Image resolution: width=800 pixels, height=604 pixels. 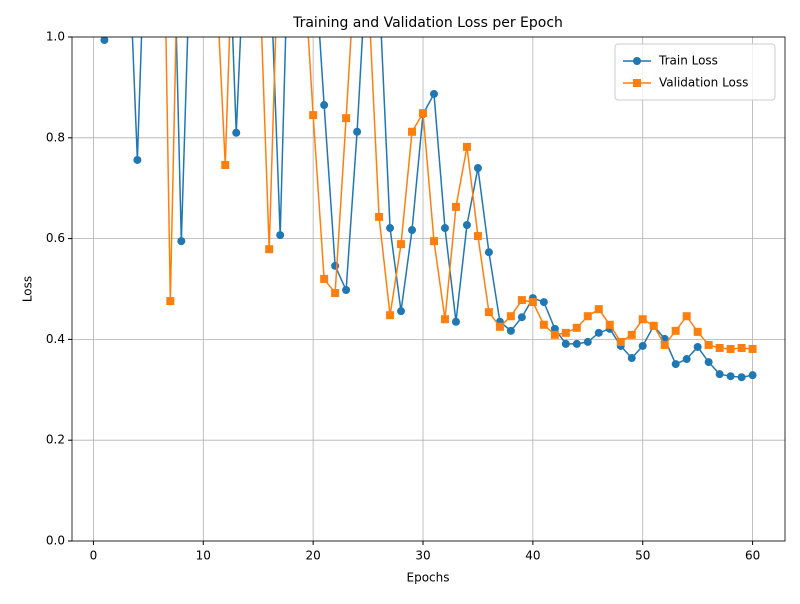 I want to click on y-tick-label: 0.2, so click(x=55, y=440).